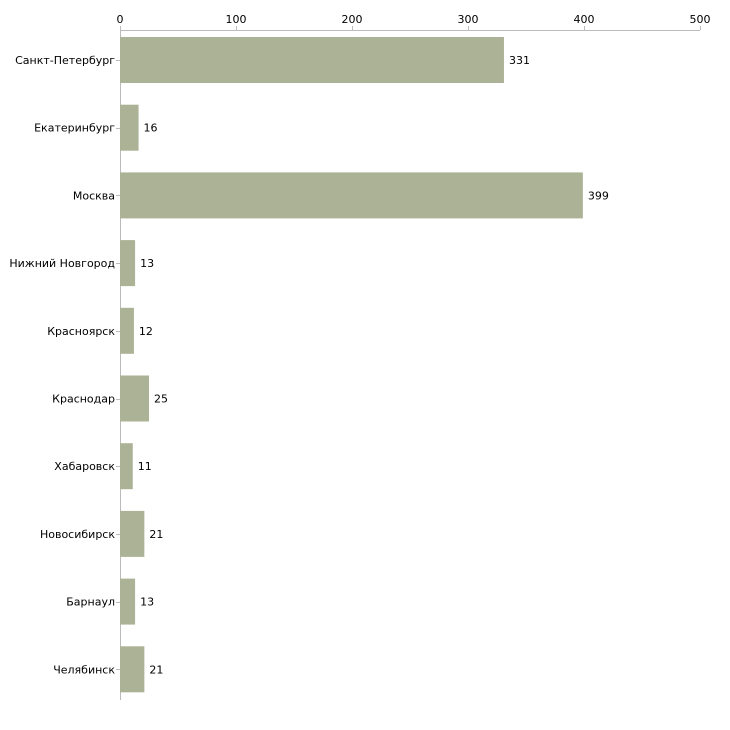 Image resolution: width=730 pixels, height=730 pixels. Describe the element at coordinates (84, 466) in the screenshot. I see `category-label: Хабаровск` at that location.